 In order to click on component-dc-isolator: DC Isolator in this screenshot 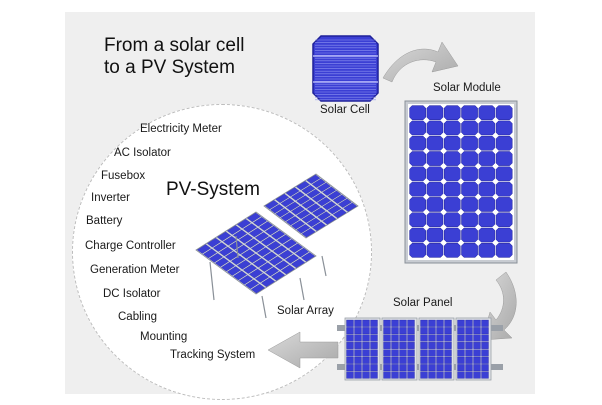, I will do `click(132, 294)`.